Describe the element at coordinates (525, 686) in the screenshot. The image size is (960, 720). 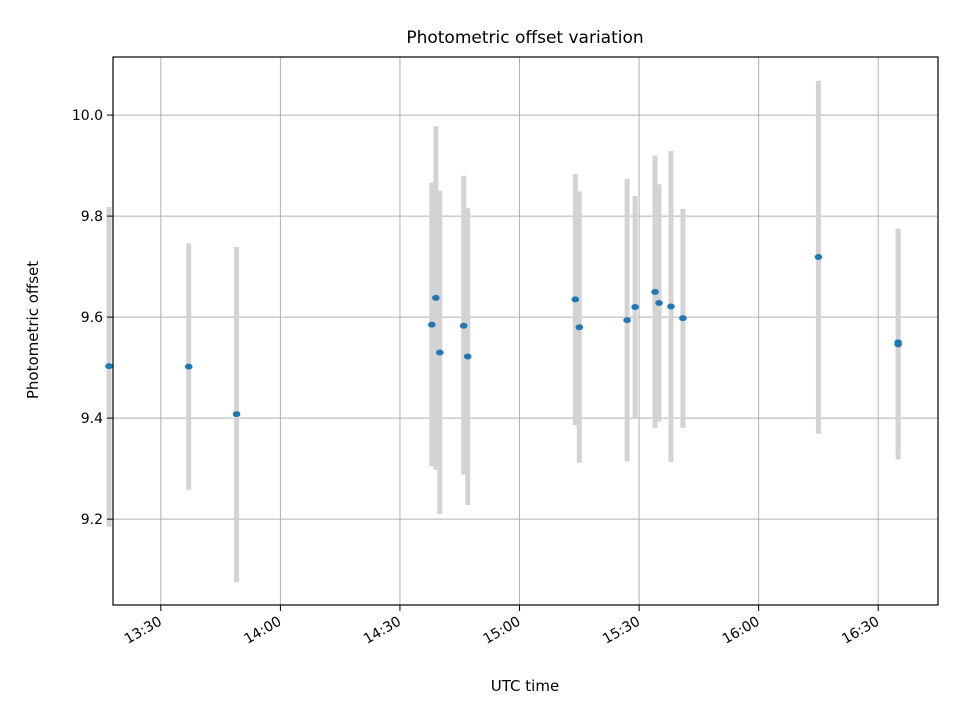
I see `x-axis-title: UTC time` at that location.